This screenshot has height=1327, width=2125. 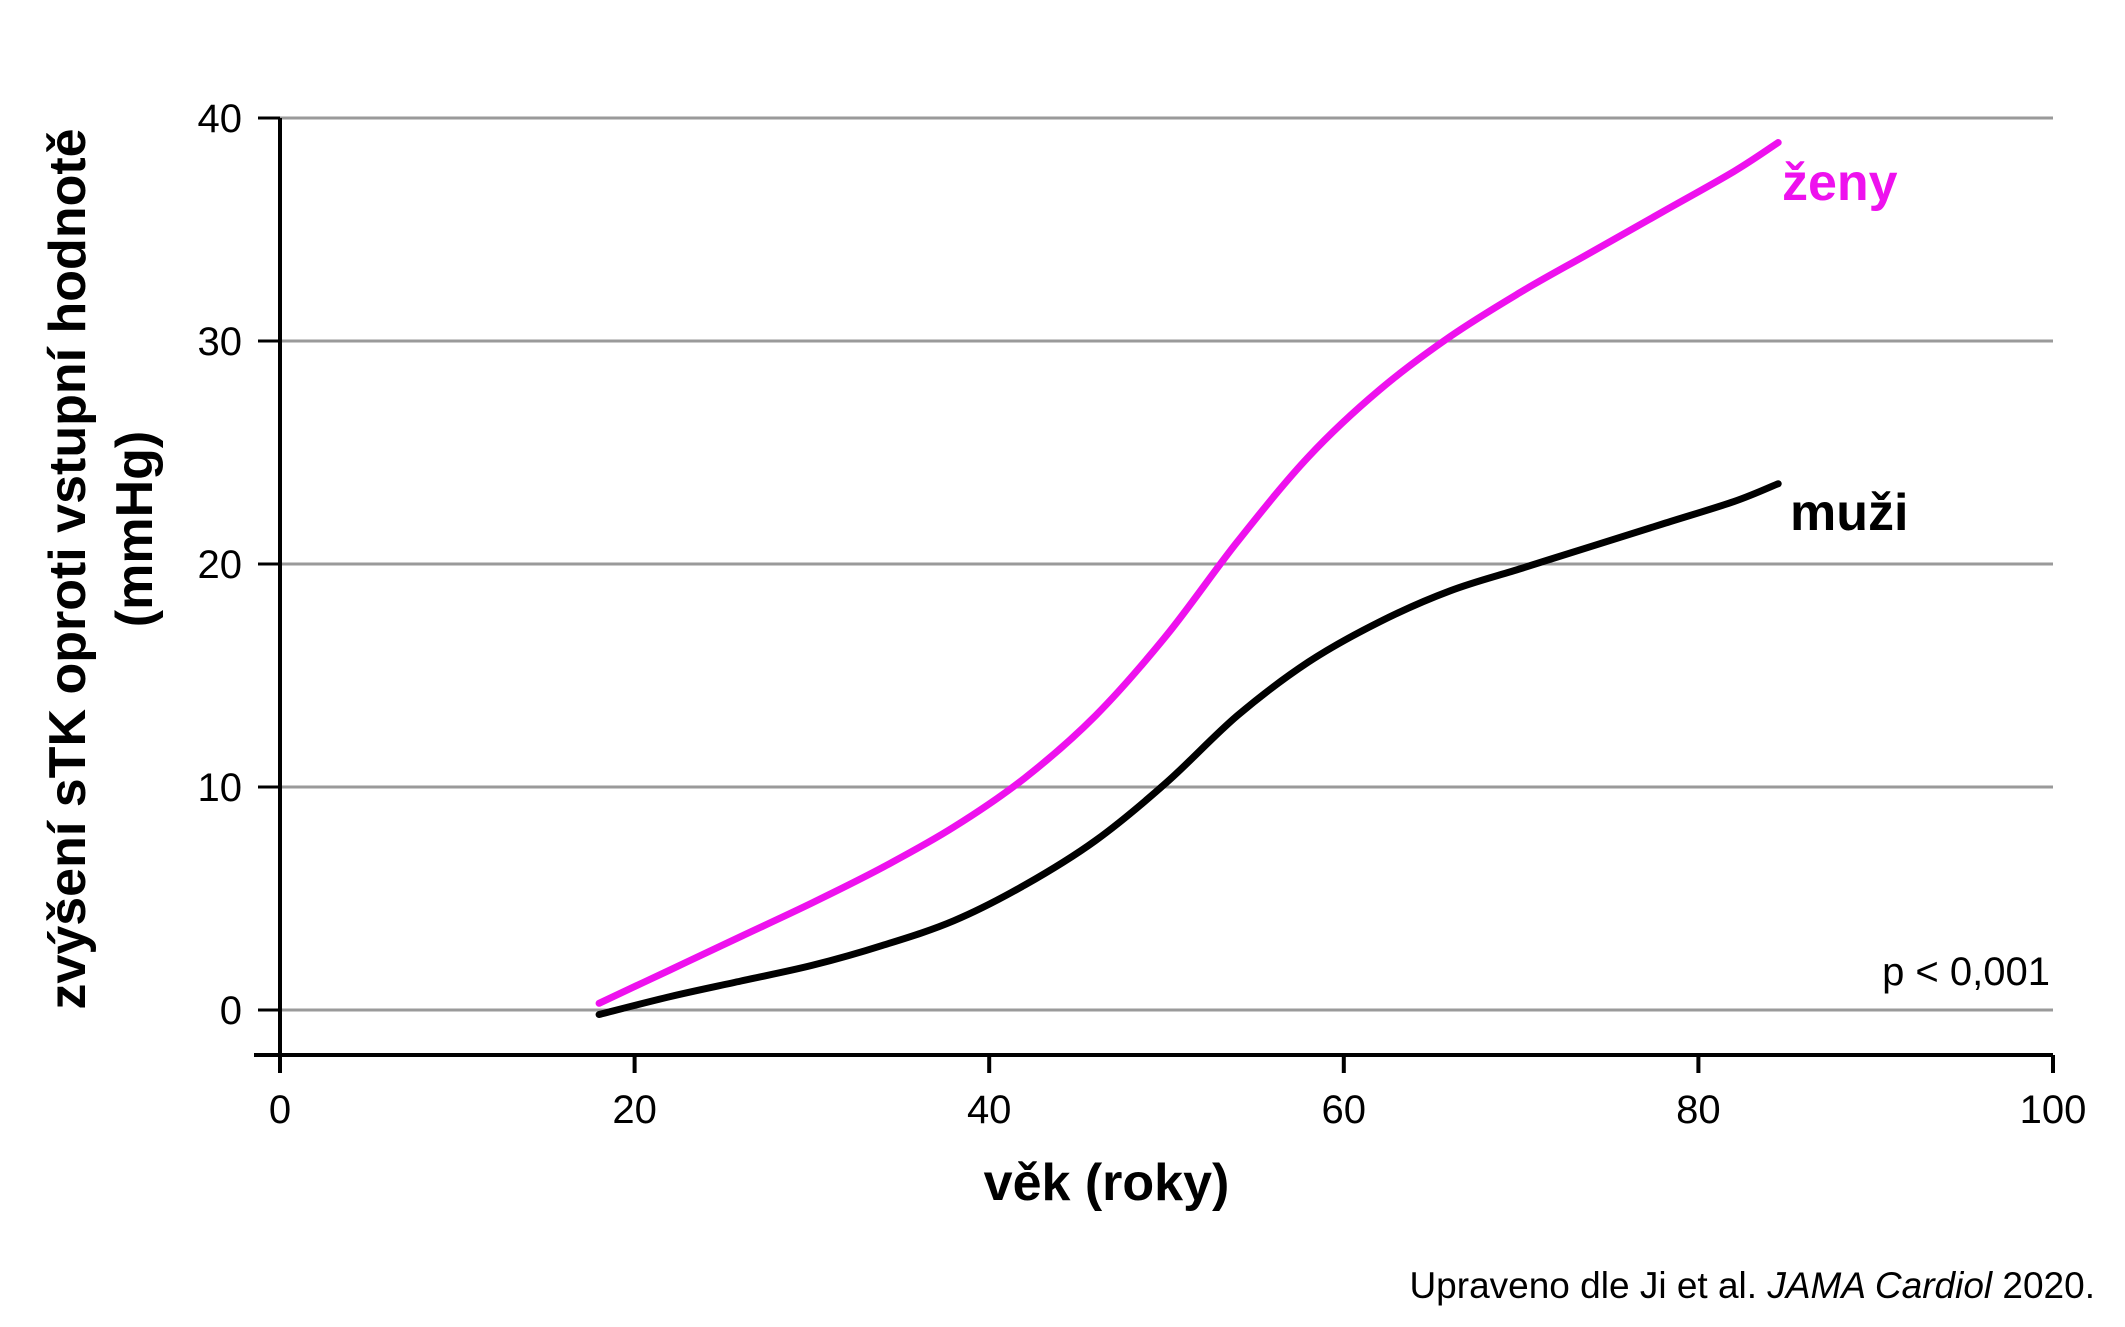 I want to click on series-label-muzi: muži, so click(x=1849, y=513).